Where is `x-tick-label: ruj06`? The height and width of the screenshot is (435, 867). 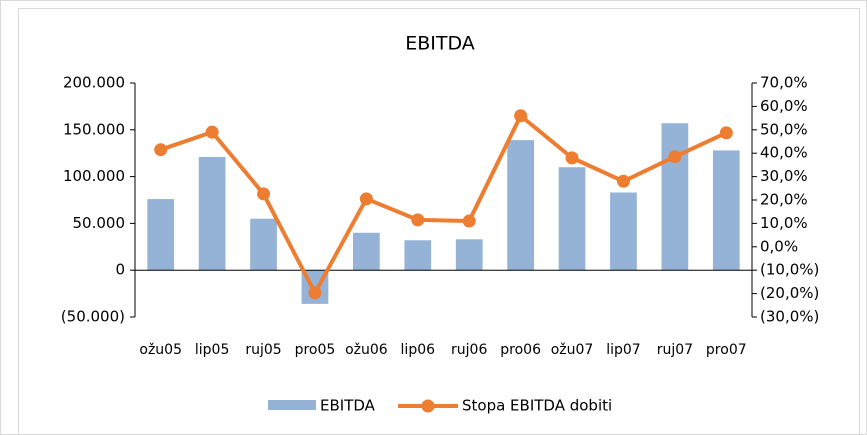 x-tick-label: ruj06 is located at coordinates (469, 350).